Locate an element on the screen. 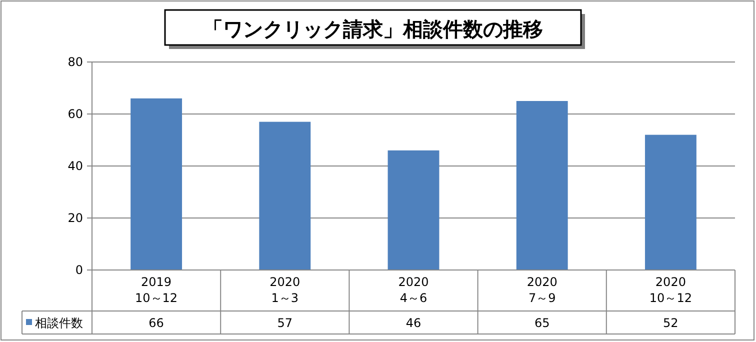 The height and width of the screenshot is (342, 756). data-label: 57 is located at coordinates (285, 323).